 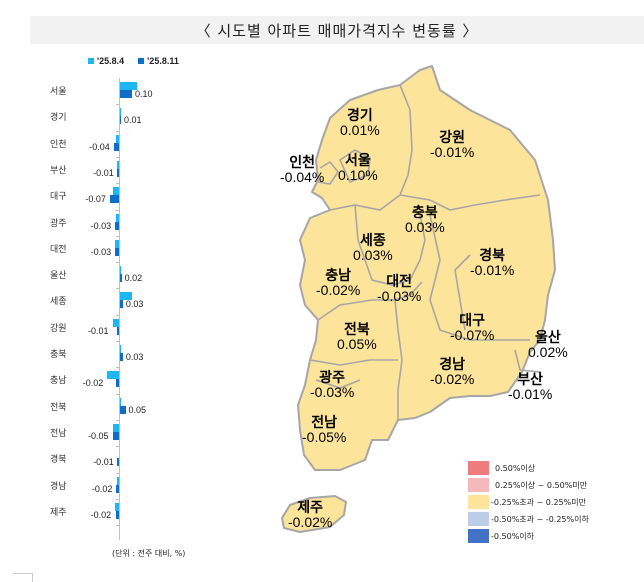 I want to click on category-label: 충남, so click(x=58, y=381).